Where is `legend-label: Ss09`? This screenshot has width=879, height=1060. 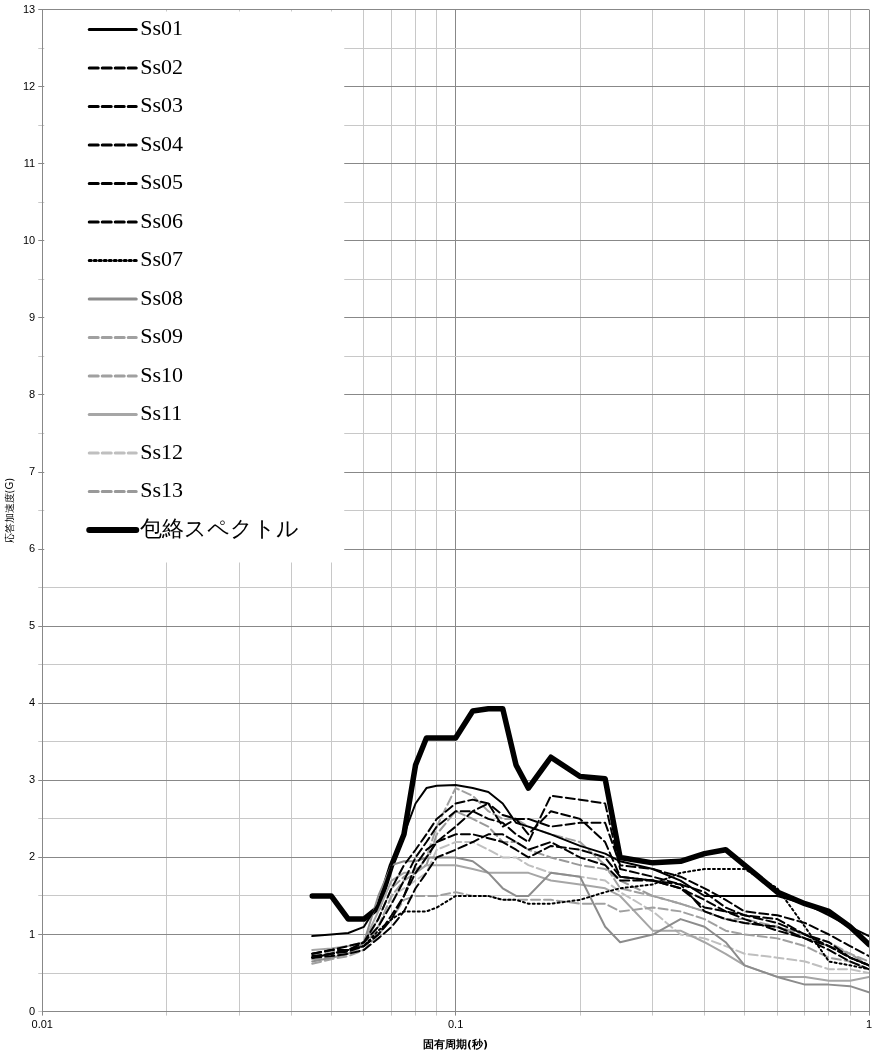 legend-label: Ss09 is located at coordinates (162, 336).